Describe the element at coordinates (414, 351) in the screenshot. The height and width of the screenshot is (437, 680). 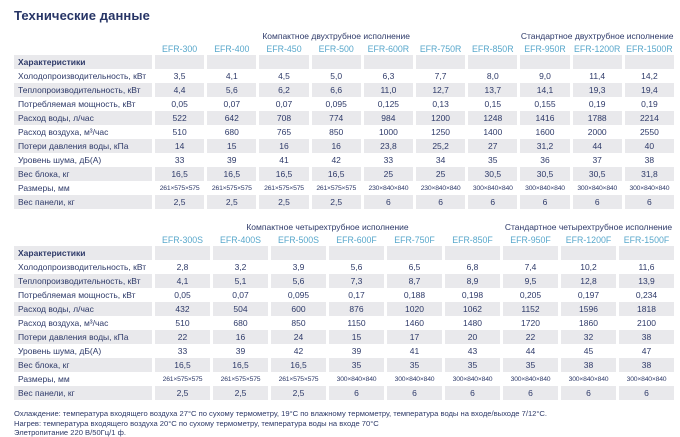
I see `value-cell: 41` at that location.